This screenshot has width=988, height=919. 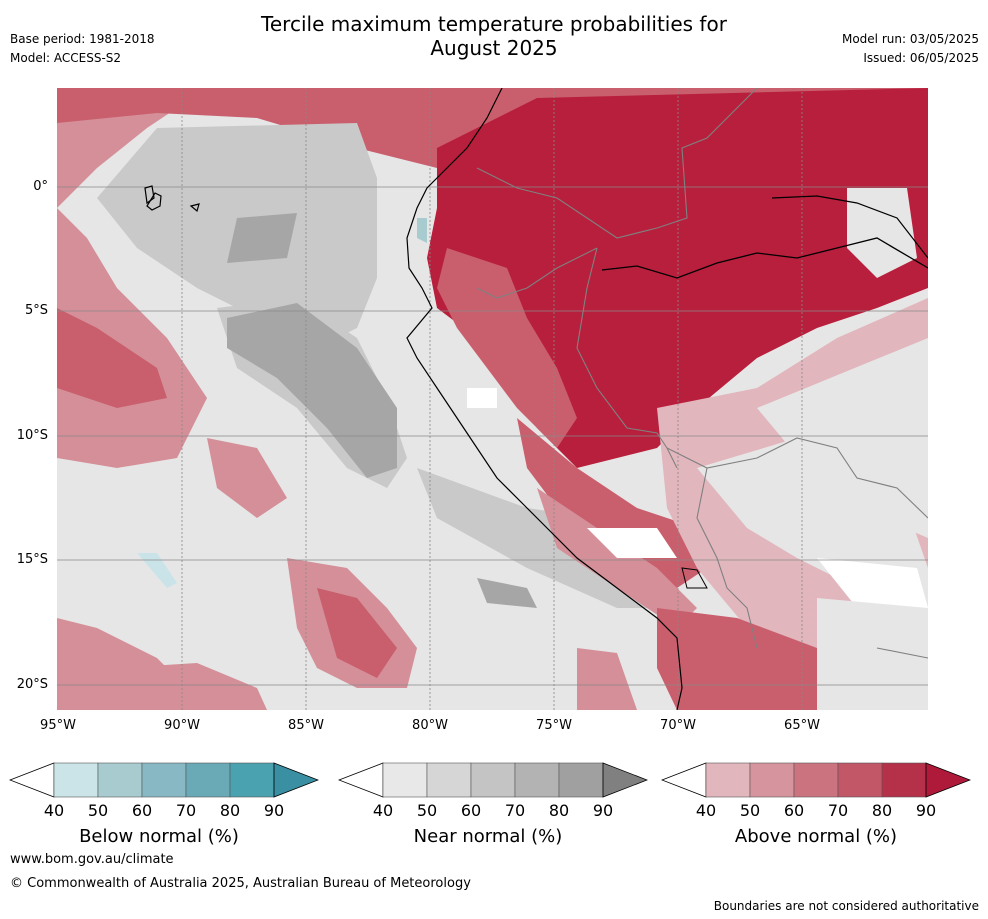 I want to click on near-colorbar-tick-label: 40, so click(x=383, y=810).